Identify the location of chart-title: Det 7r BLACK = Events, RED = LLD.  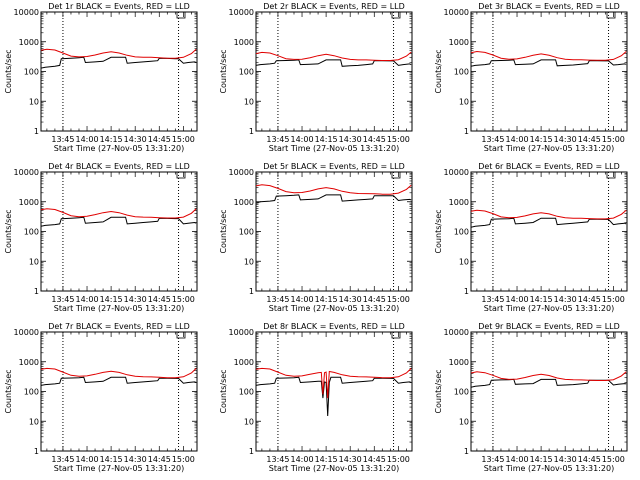
(119, 326).